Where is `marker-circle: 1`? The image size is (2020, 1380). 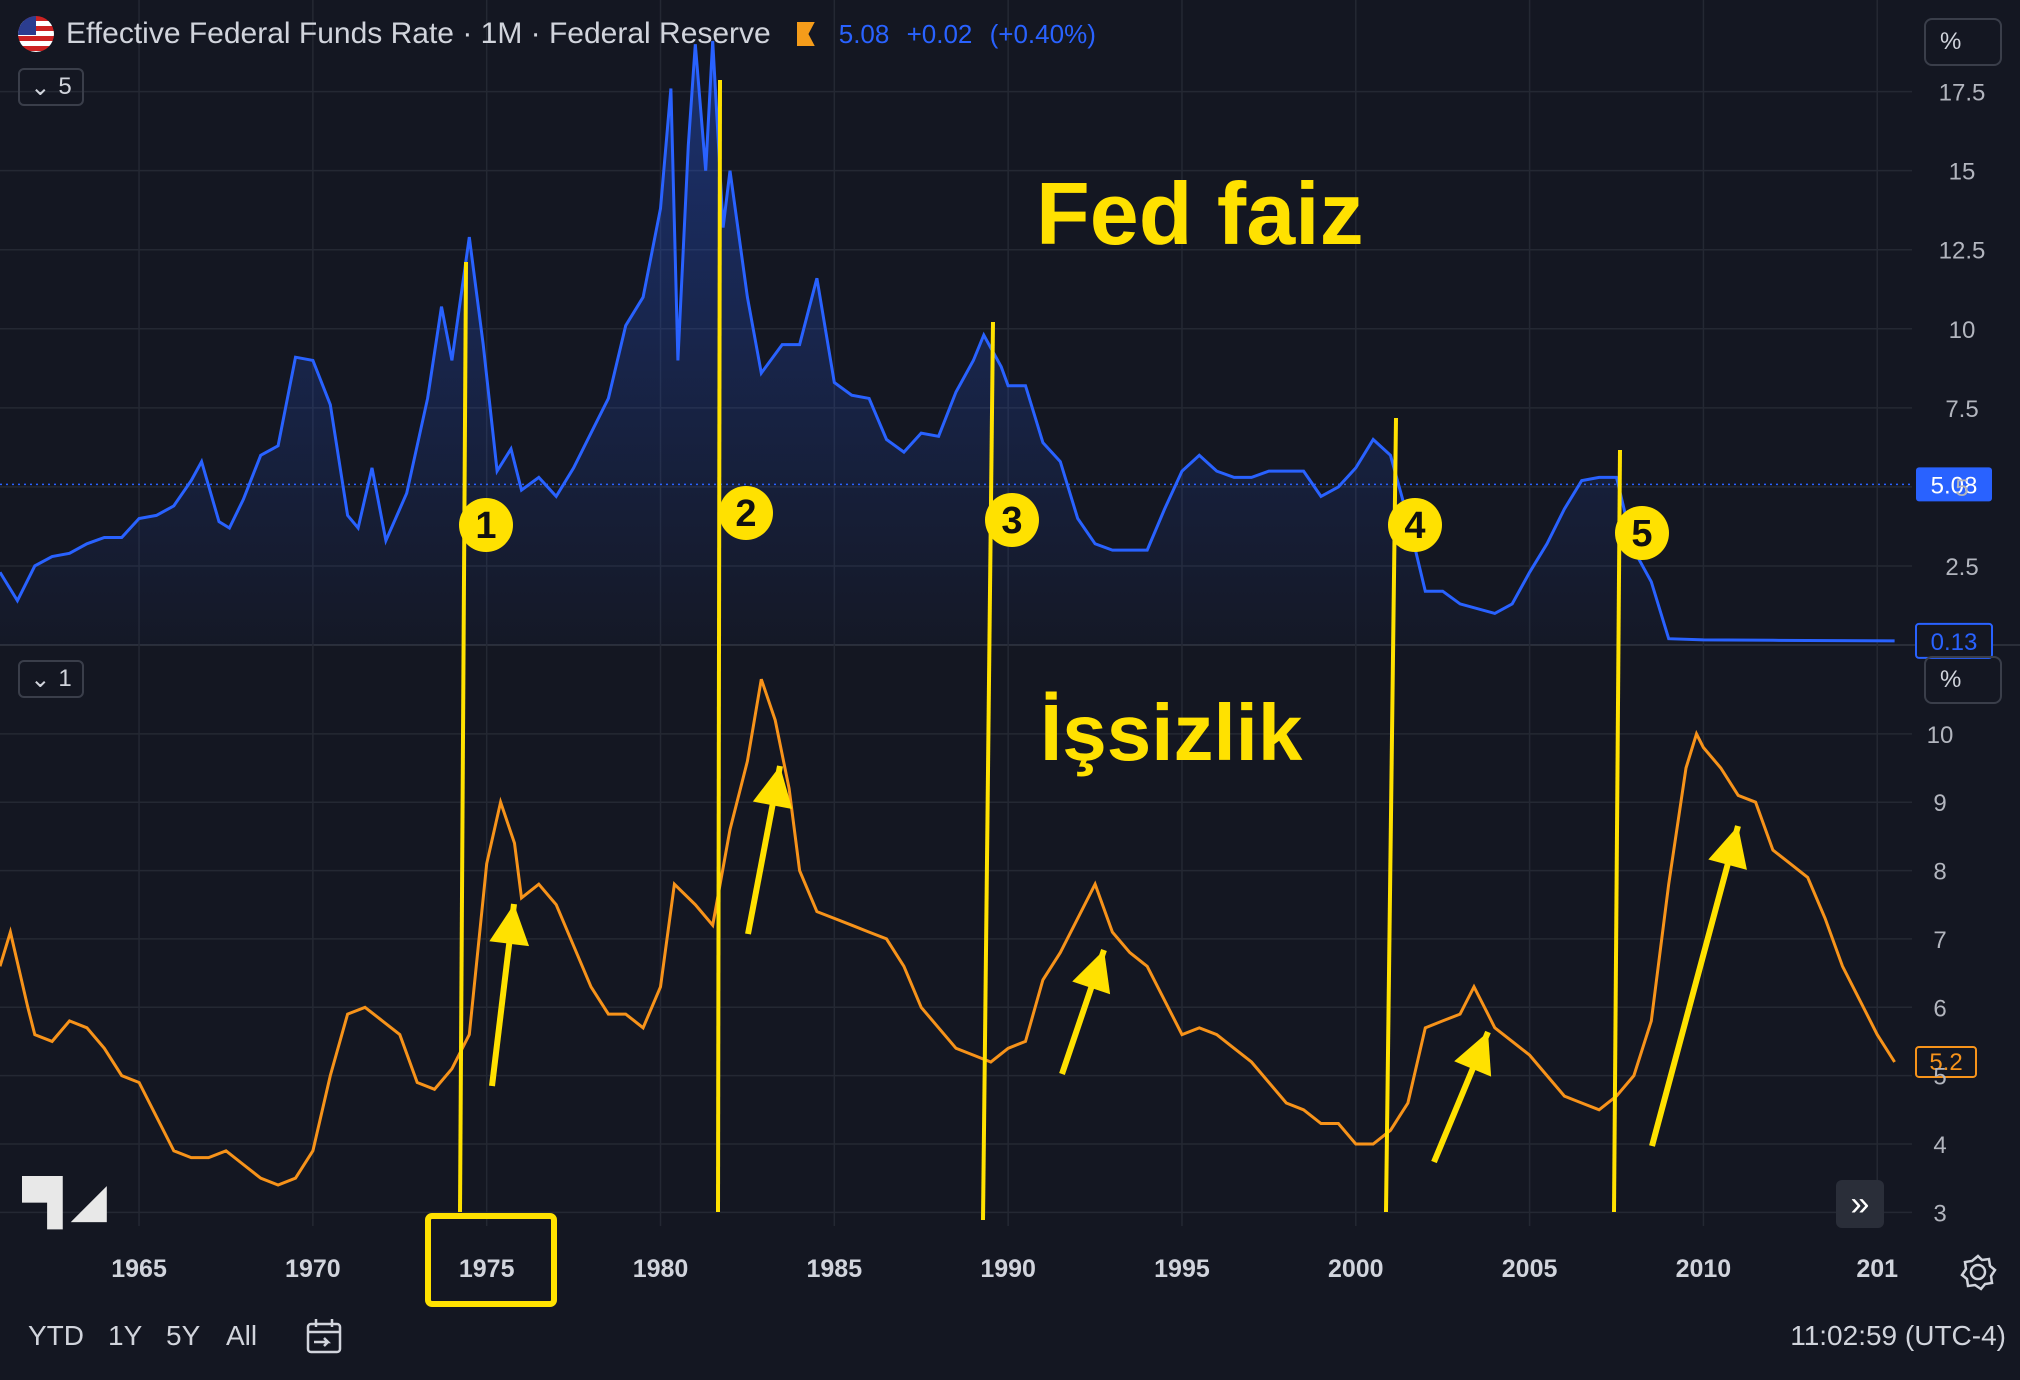
marker-circle: 1 is located at coordinates (486, 525).